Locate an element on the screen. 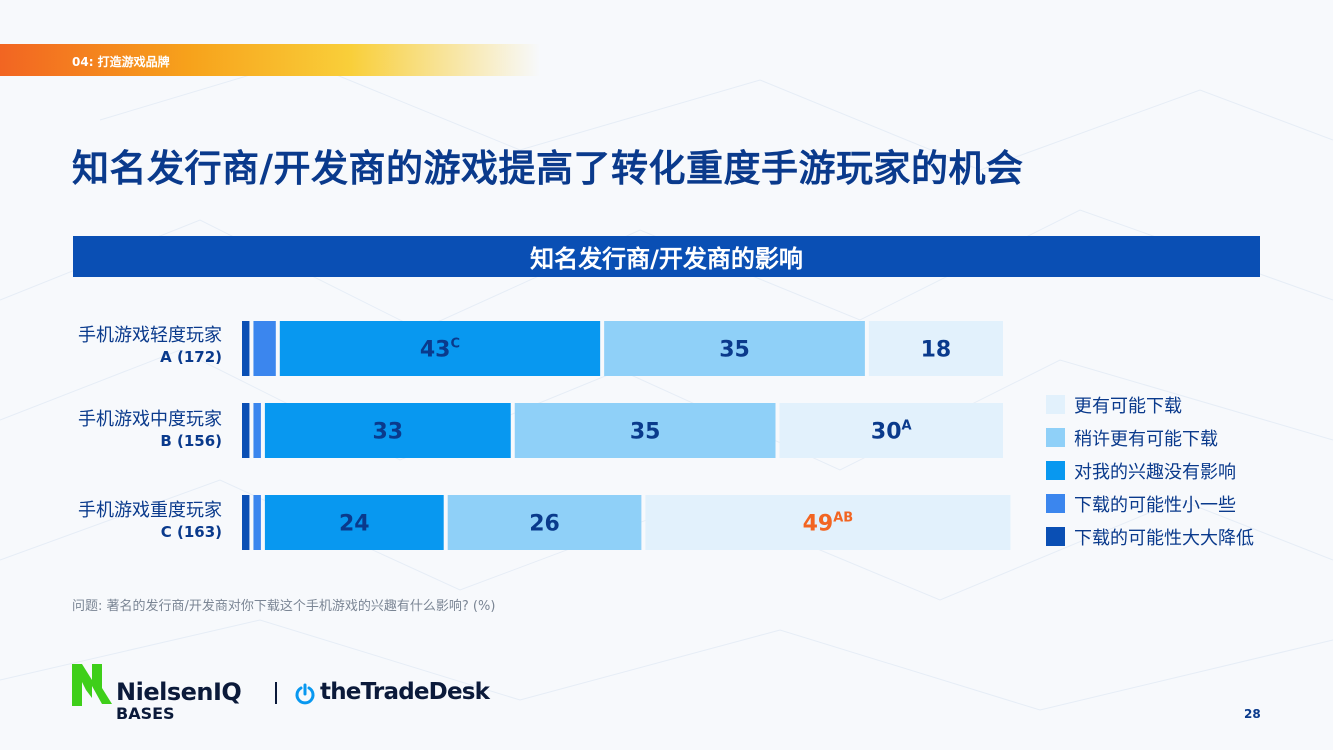 The height and width of the screenshot is (750, 1333). legend-label: 下载的可能性大大降低 is located at coordinates (1164, 538).